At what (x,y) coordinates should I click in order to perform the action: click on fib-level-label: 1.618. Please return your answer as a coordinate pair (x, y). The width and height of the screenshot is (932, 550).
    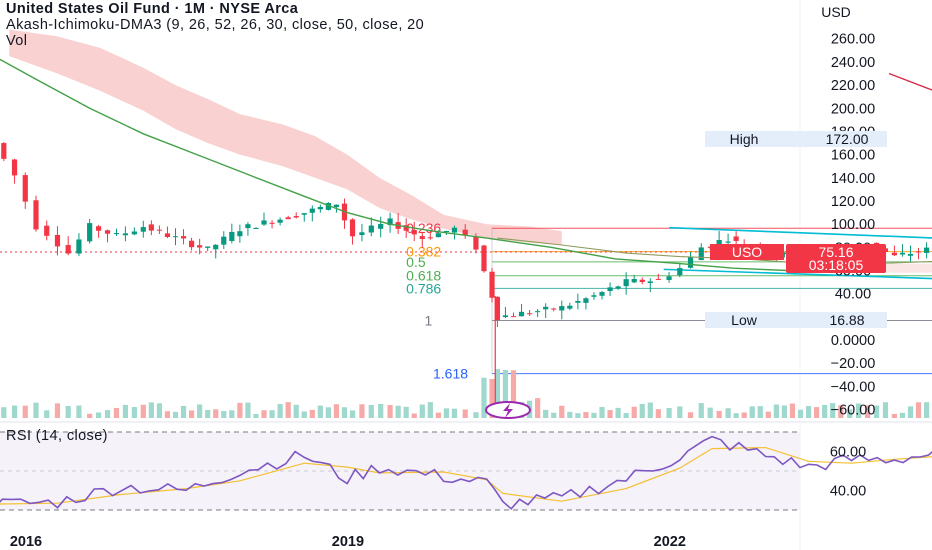
    Looking at the image, I should click on (450, 374).